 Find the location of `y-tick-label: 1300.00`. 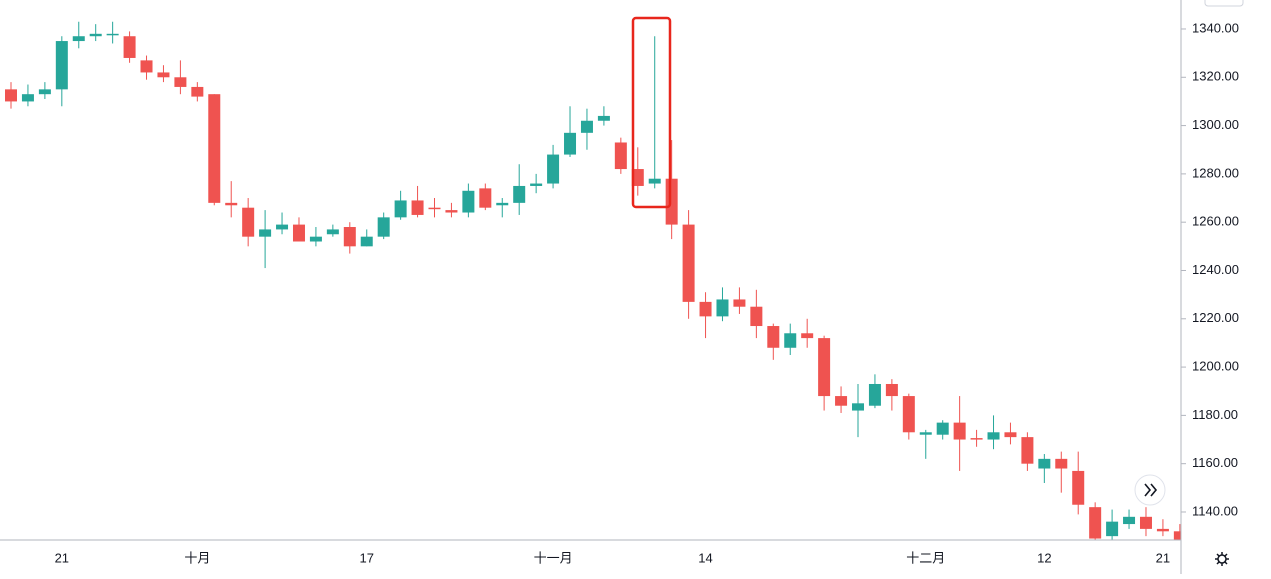

y-tick-label: 1300.00 is located at coordinates (1215, 124).